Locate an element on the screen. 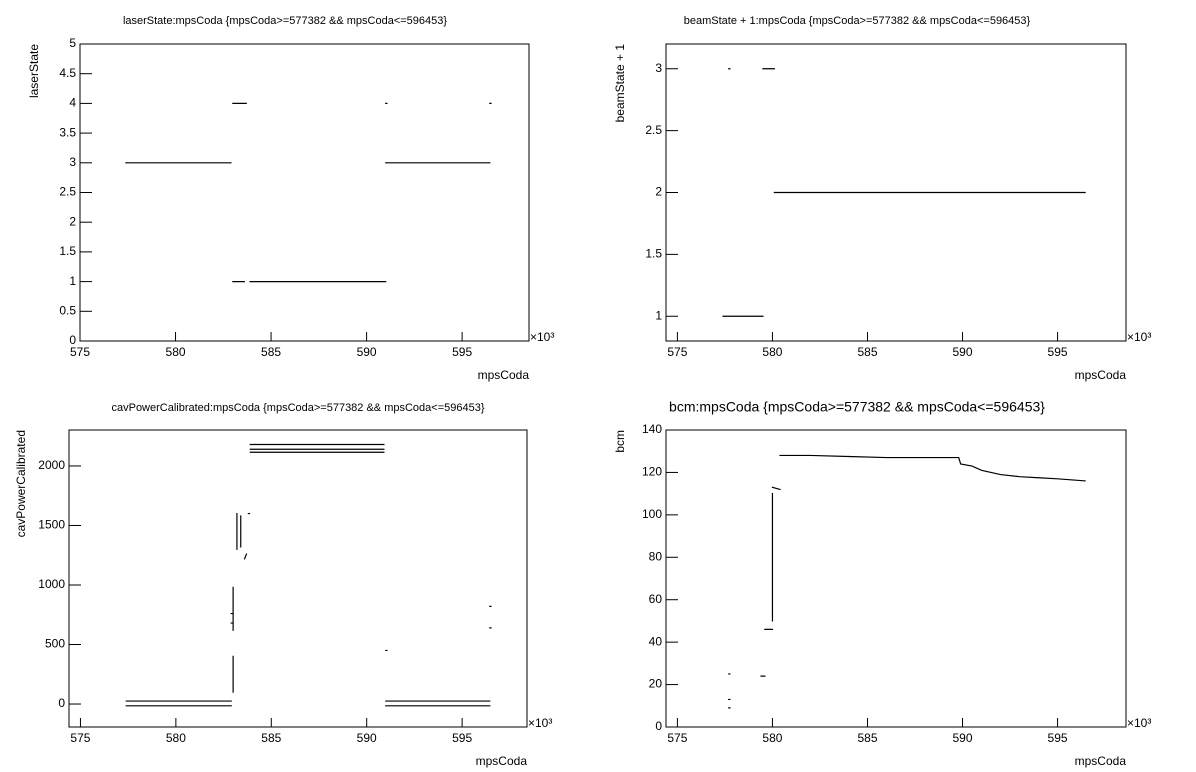 This screenshot has width=1196, height=772. y-tick-label: 4 is located at coordinates (72, 103).